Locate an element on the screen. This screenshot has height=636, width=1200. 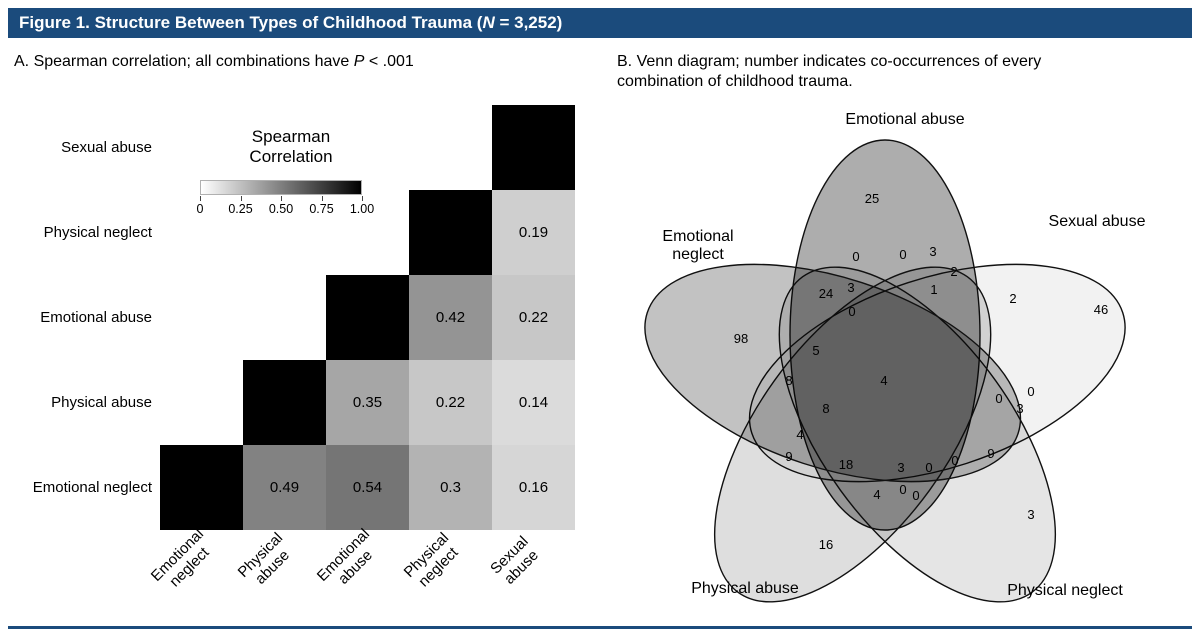
legend-title-line2: Correlation is located at coordinates (291, 157).